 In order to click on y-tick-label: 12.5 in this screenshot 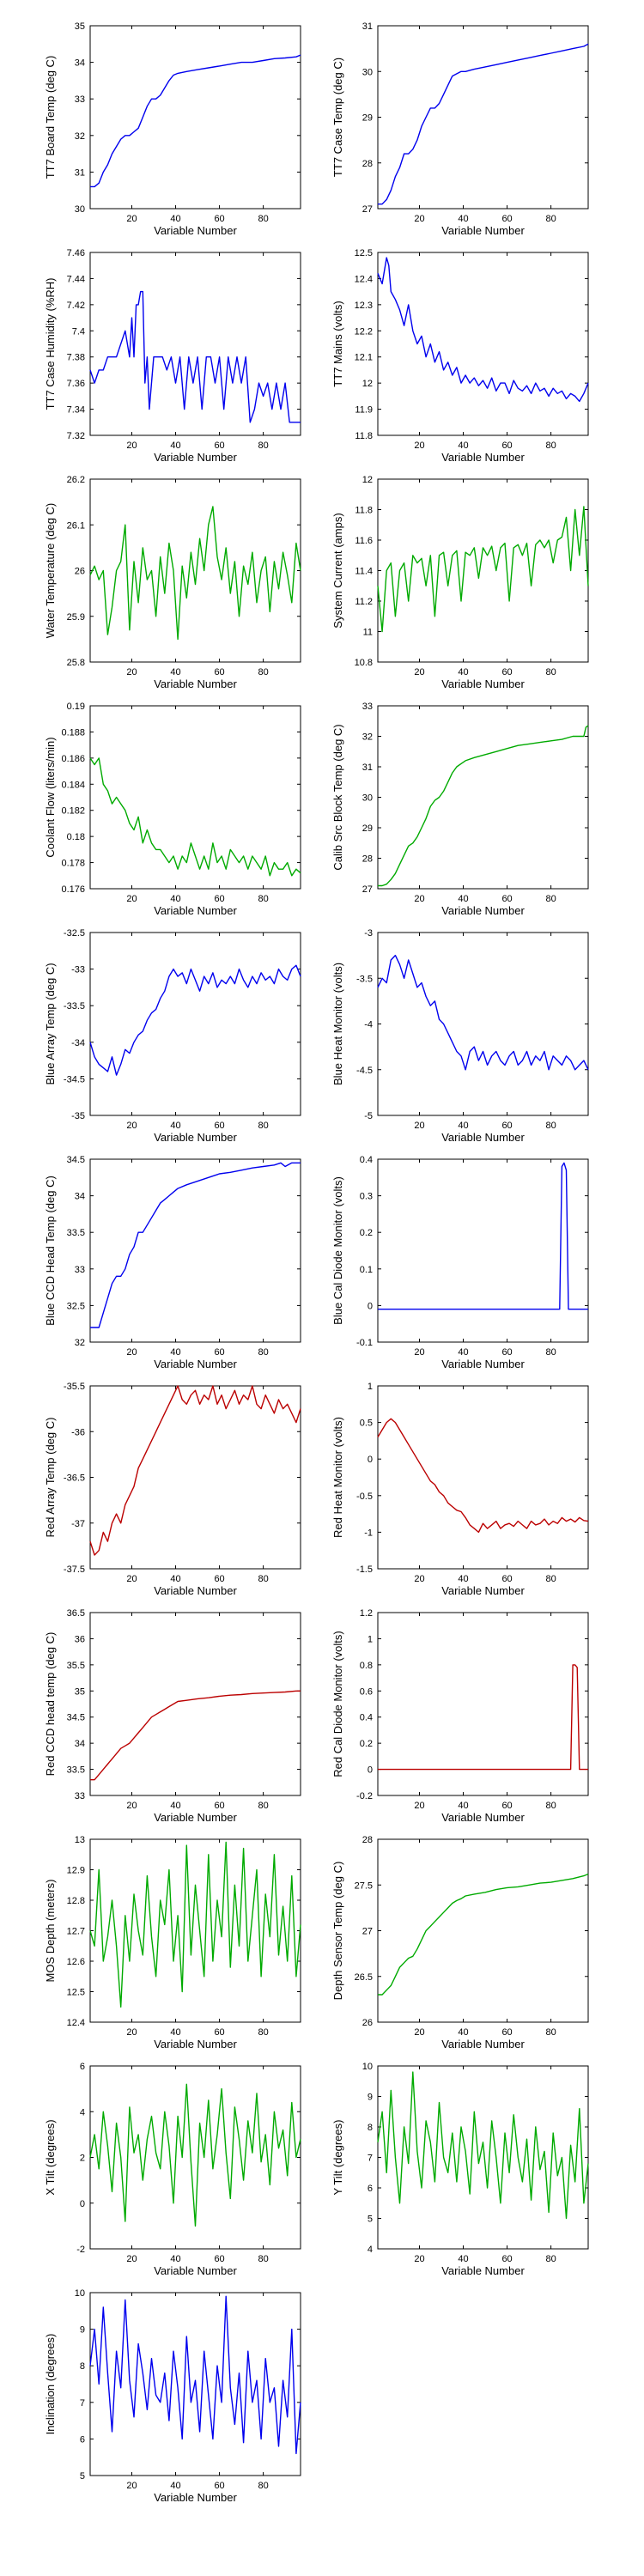, I will do `click(76, 1993)`.